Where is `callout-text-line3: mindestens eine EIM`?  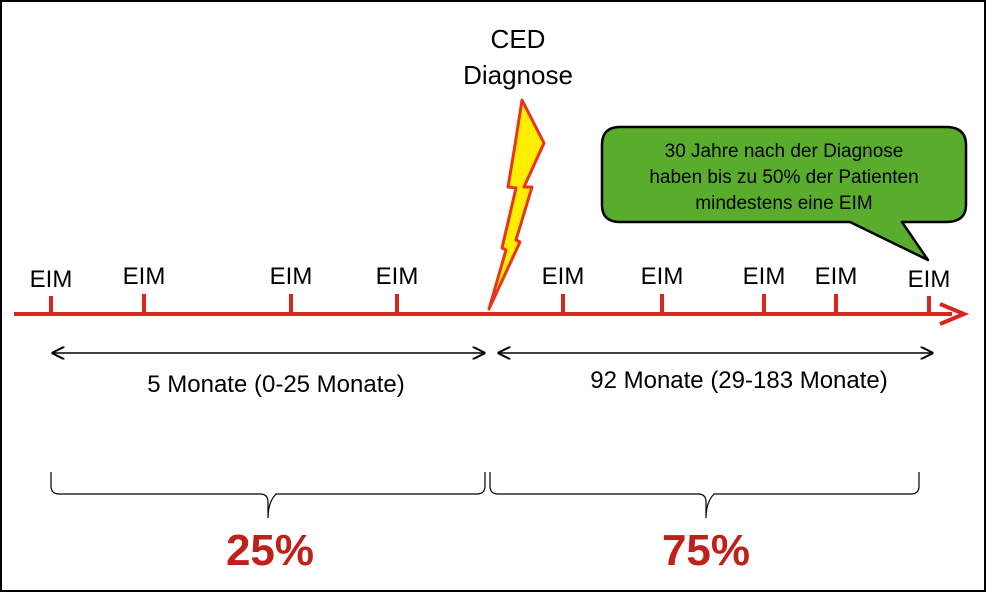
callout-text-line3: mindestens eine EIM is located at coordinates (783, 203).